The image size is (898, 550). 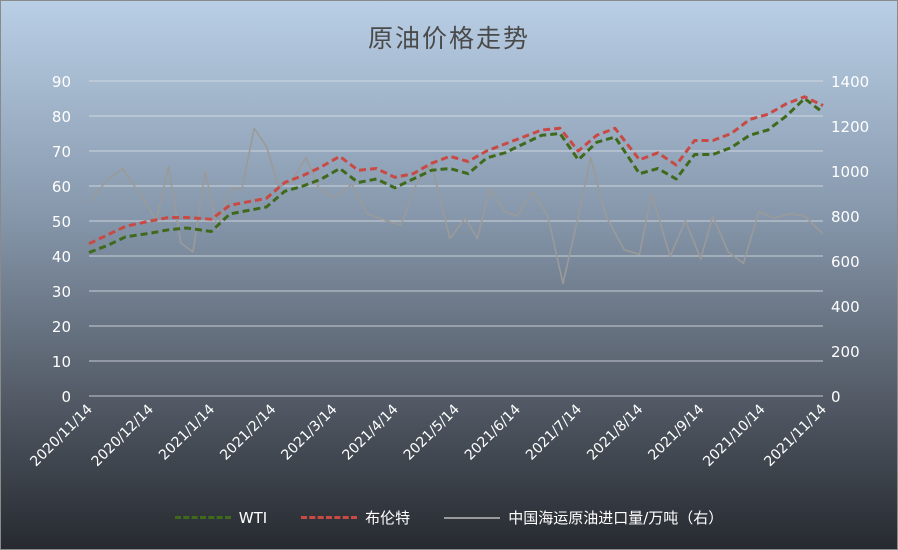 I want to click on legend-item: 中国海运原油进口量/万吨（右）, so click(x=583, y=517).